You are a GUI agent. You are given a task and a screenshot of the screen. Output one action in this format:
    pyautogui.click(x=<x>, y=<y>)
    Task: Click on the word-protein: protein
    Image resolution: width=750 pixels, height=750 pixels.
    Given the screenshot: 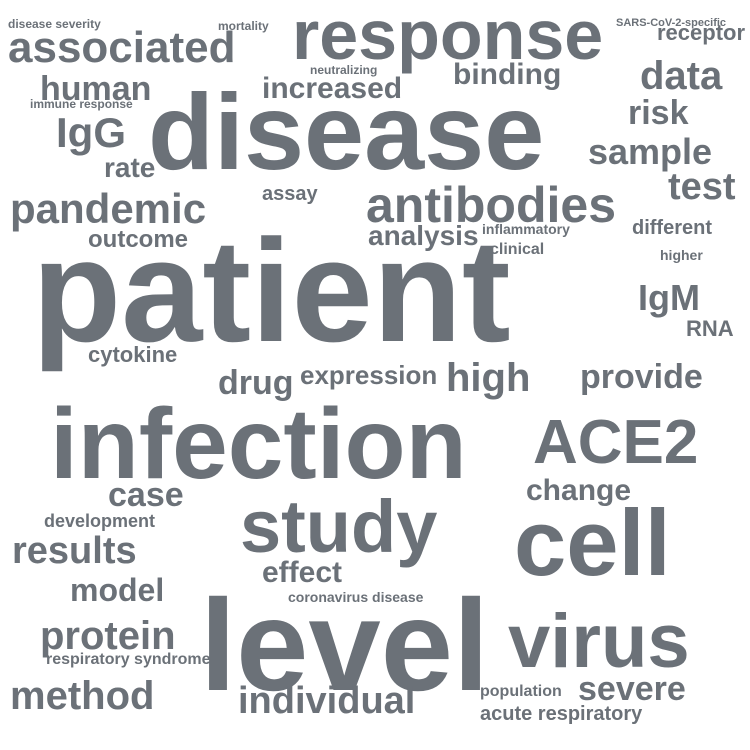 What is the action you would take?
    pyautogui.click(x=108, y=636)
    